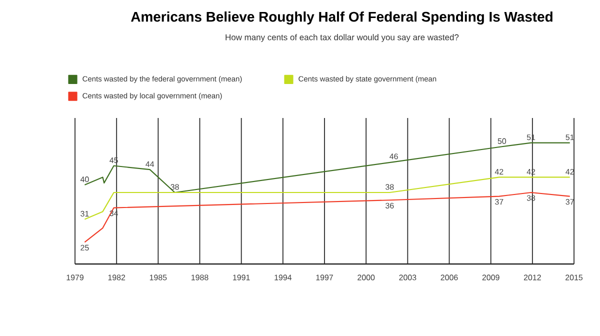 The height and width of the screenshot is (336, 600). What do you see at coordinates (341, 18) in the screenshot?
I see `chart-title: Americans Believe Roughly Half Of Federal Spending Is Wasted` at bounding box center [341, 18].